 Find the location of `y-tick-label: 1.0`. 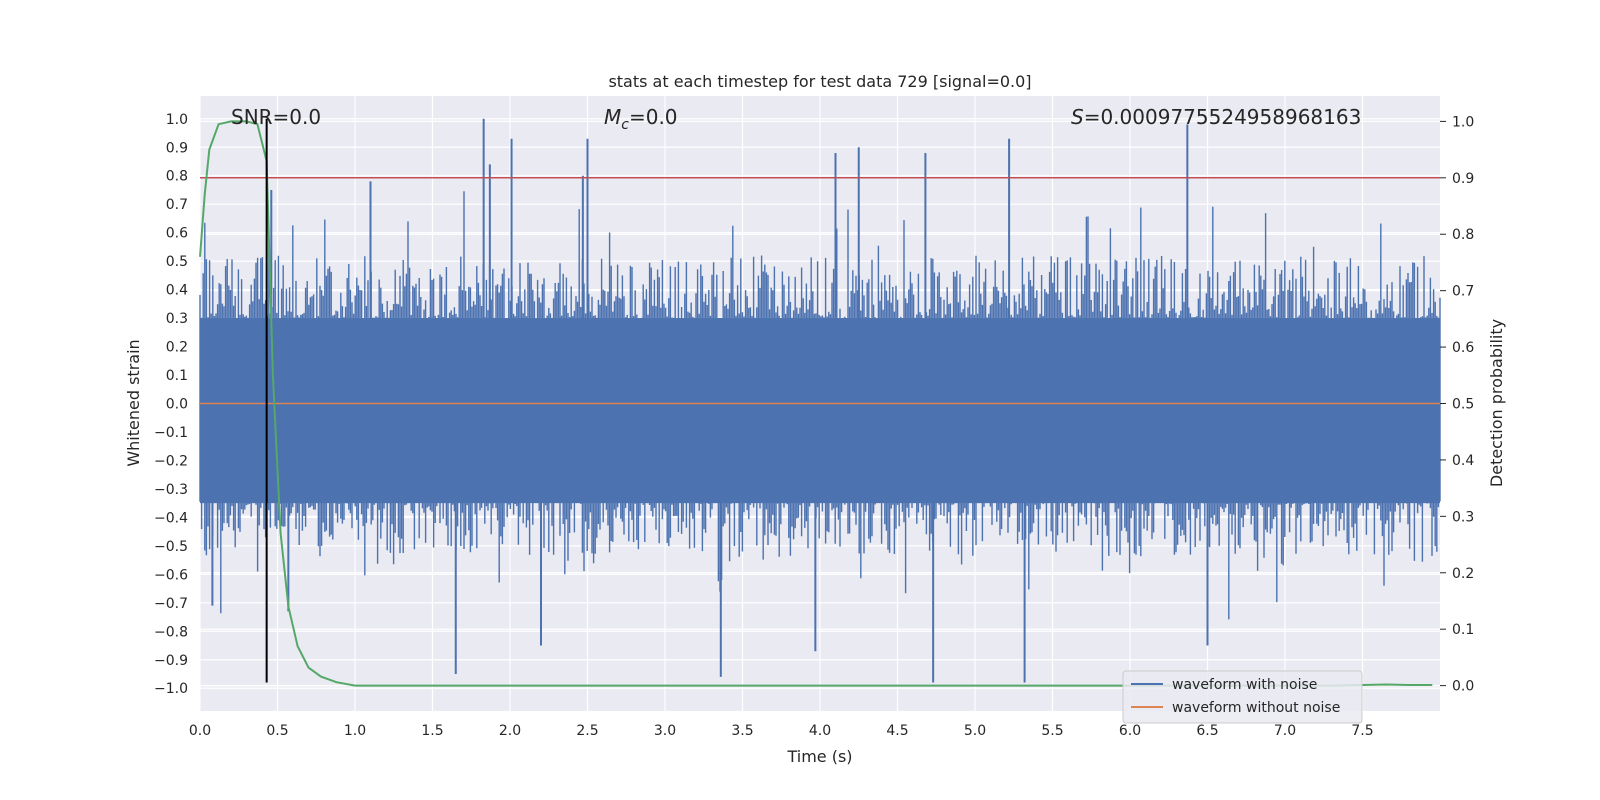

y-tick-label: 1.0 is located at coordinates (177, 120).